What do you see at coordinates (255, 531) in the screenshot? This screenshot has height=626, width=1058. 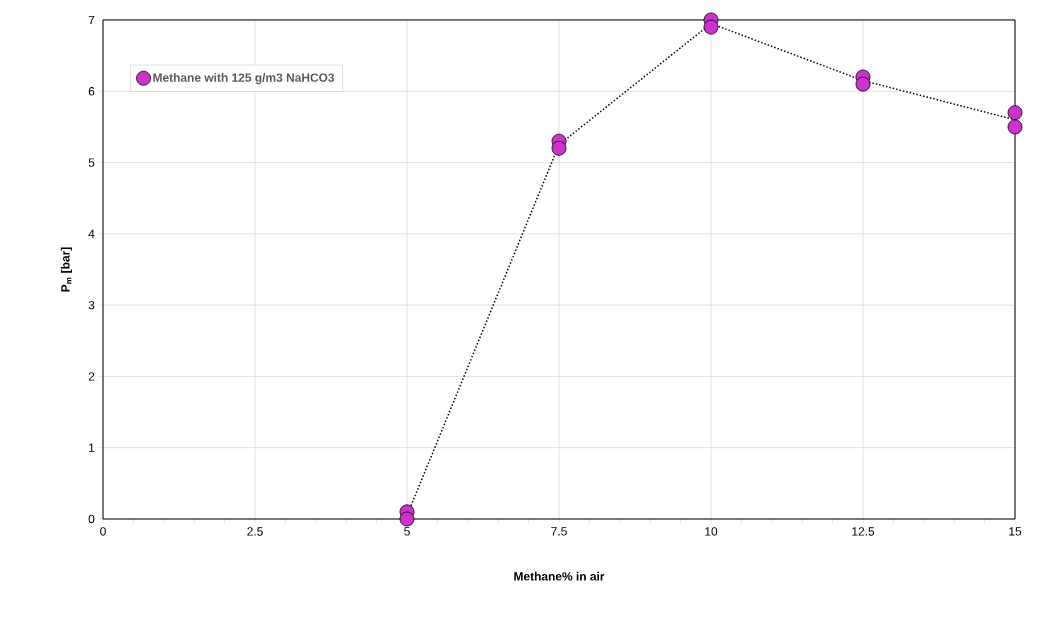 I see `x-tick-label: 2.5` at bounding box center [255, 531].